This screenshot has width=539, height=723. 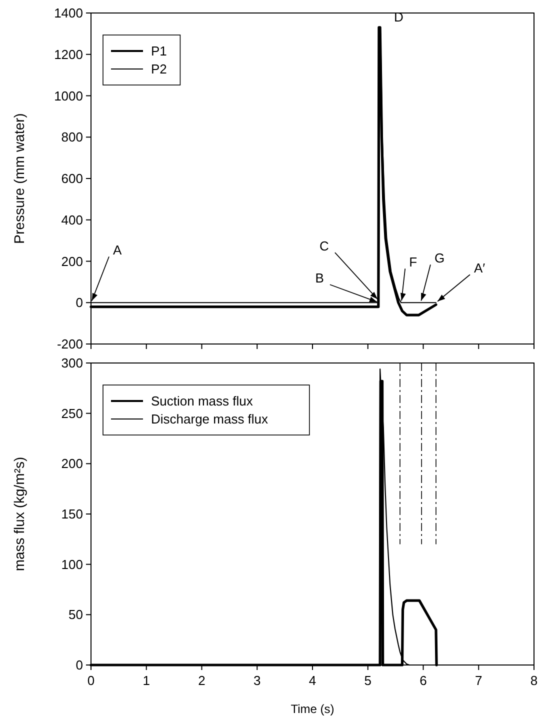 I want to click on x-tick-label: 6, so click(x=423, y=680).